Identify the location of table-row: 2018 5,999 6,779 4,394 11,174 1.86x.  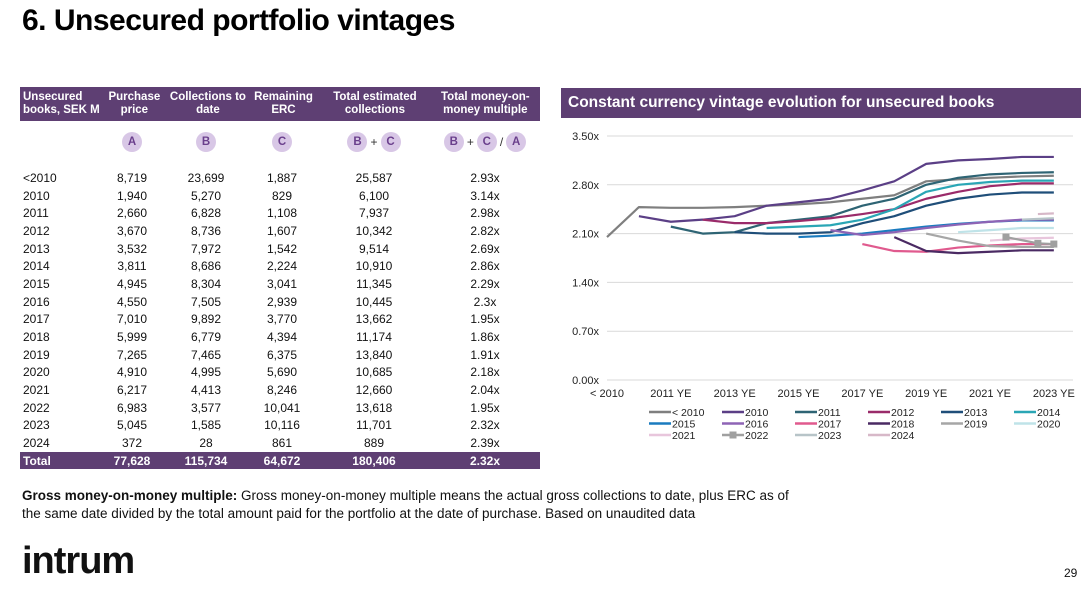
(280, 337).